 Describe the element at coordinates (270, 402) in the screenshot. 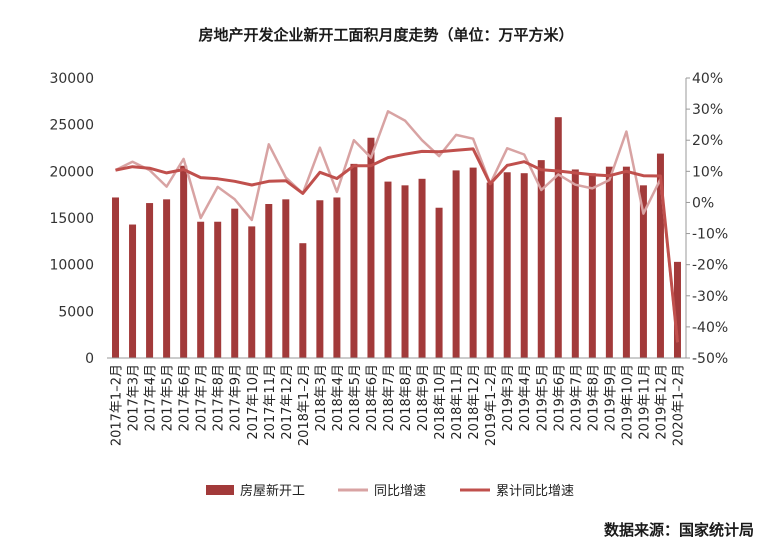

I see `x-tick-label: 2017年11月` at that location.